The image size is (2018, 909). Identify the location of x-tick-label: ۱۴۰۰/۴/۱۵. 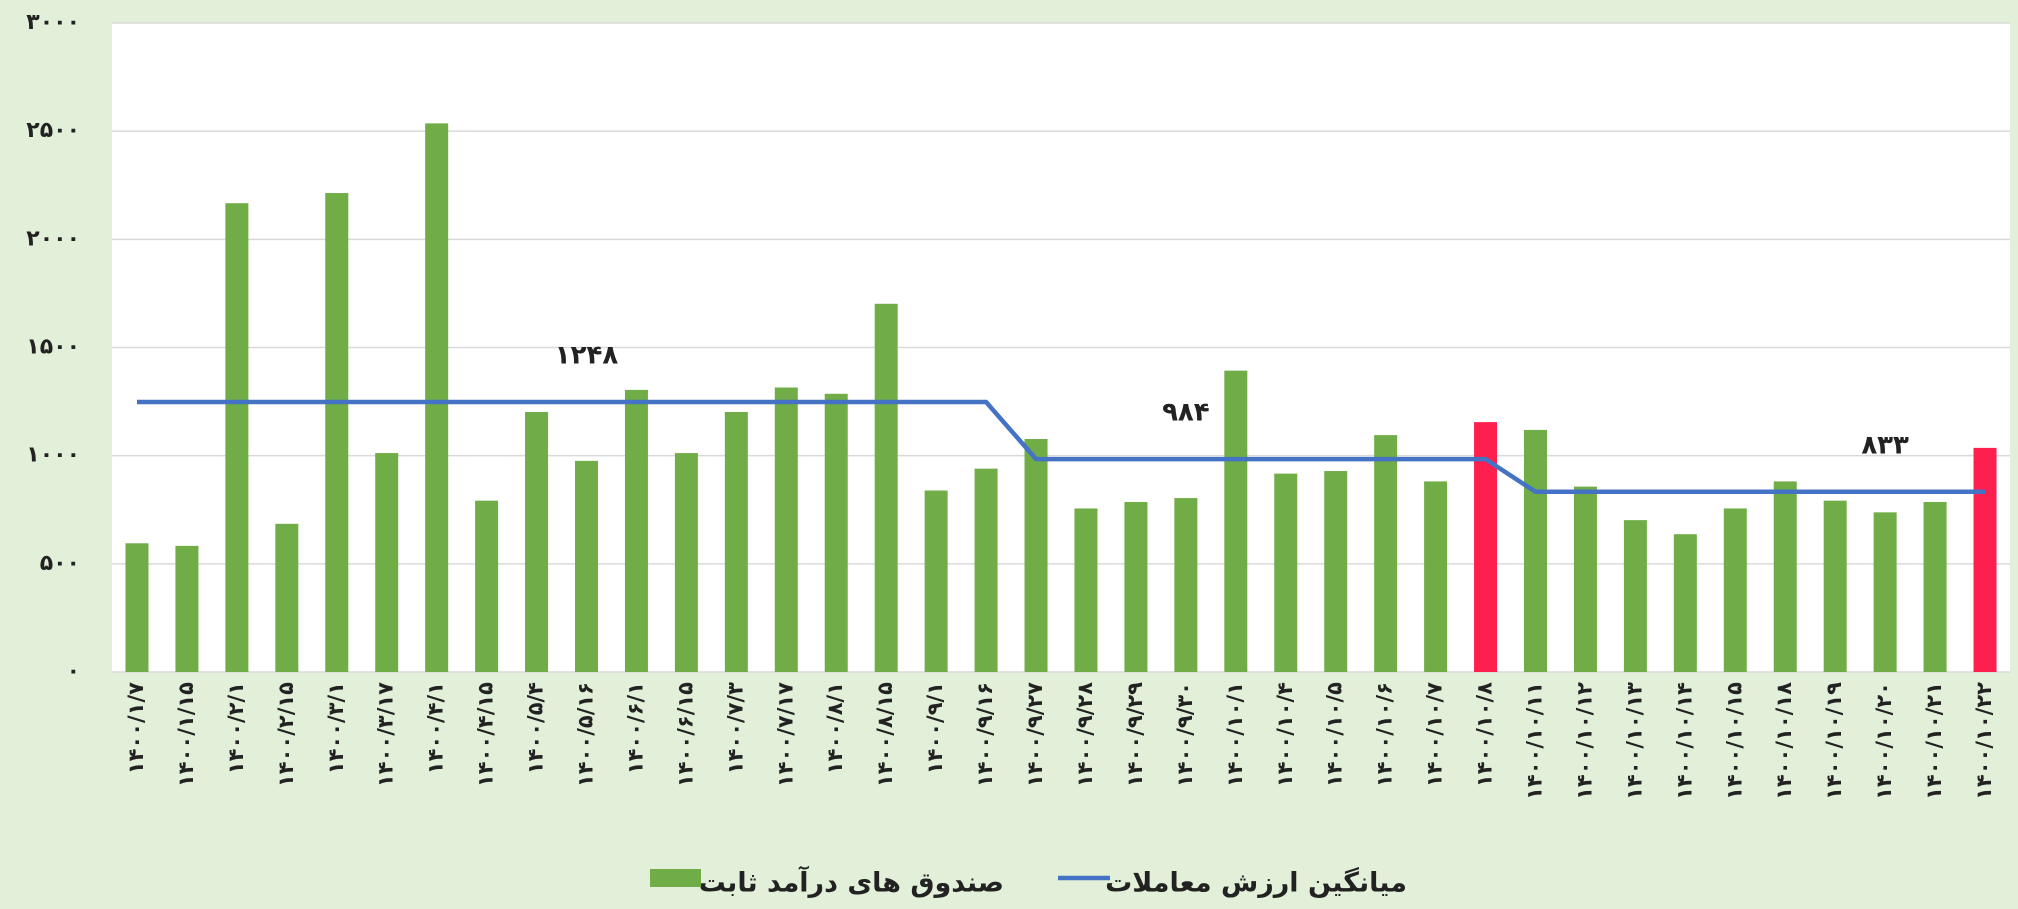
(486, 734).